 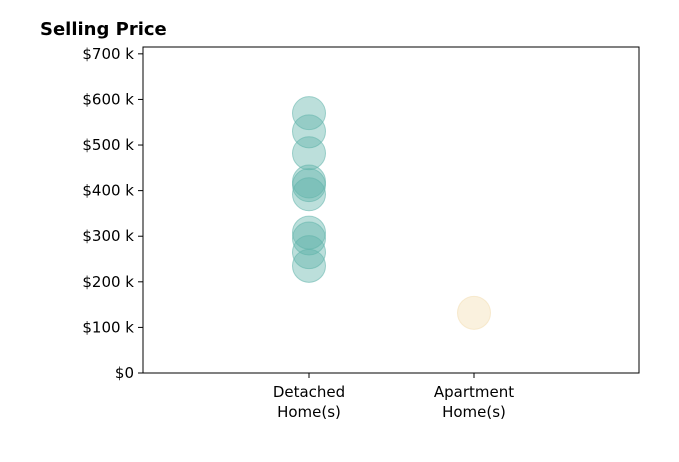 I want to click on y-tick-label: $100 k, so click(x=108, y=327).